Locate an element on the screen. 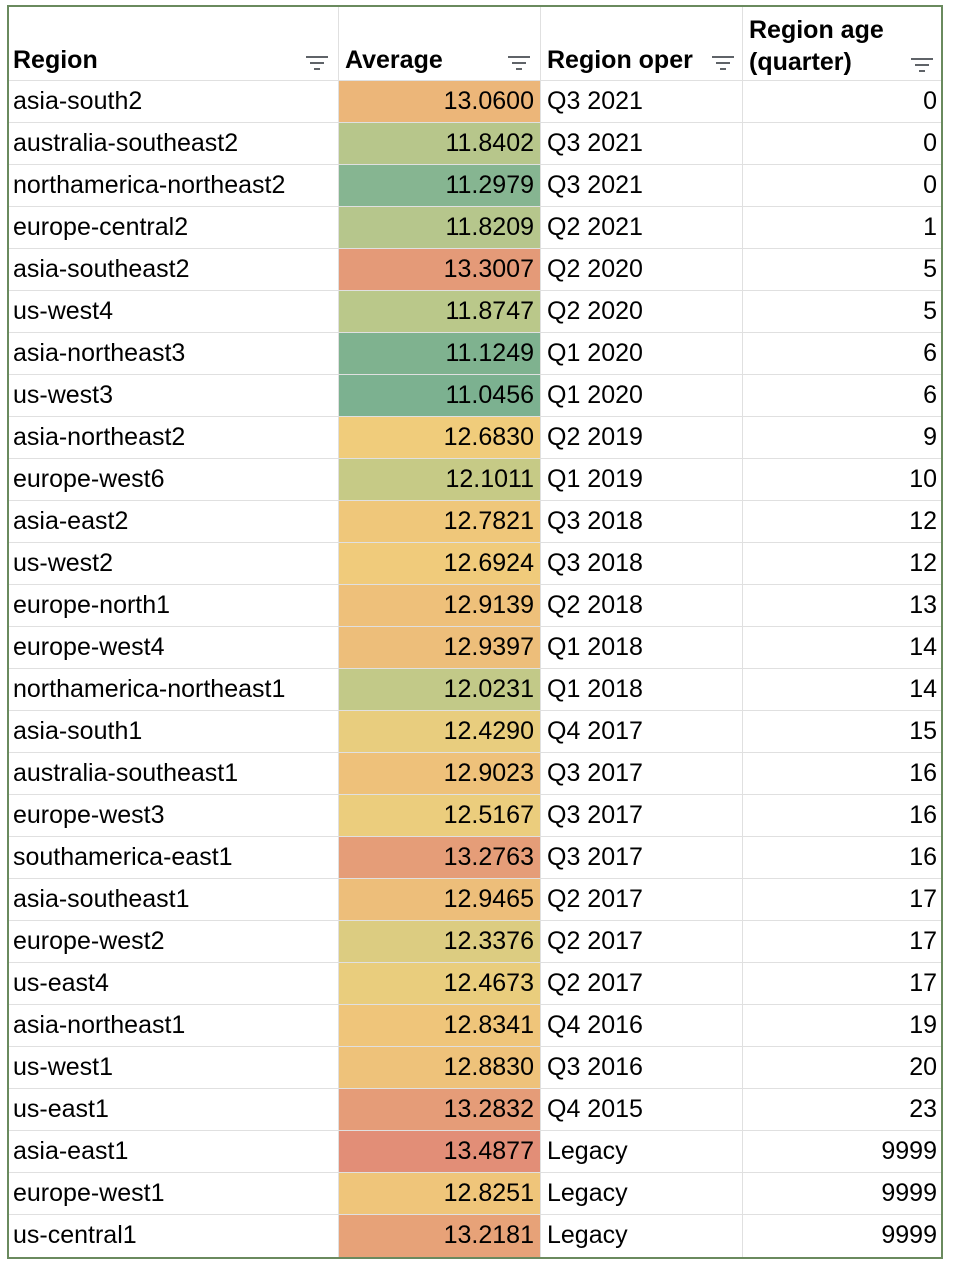 Image resolution: width=954 pixels, height=1264 pixels. region-oper-cell: Q3 2018 is located at coordinates (642, 521).